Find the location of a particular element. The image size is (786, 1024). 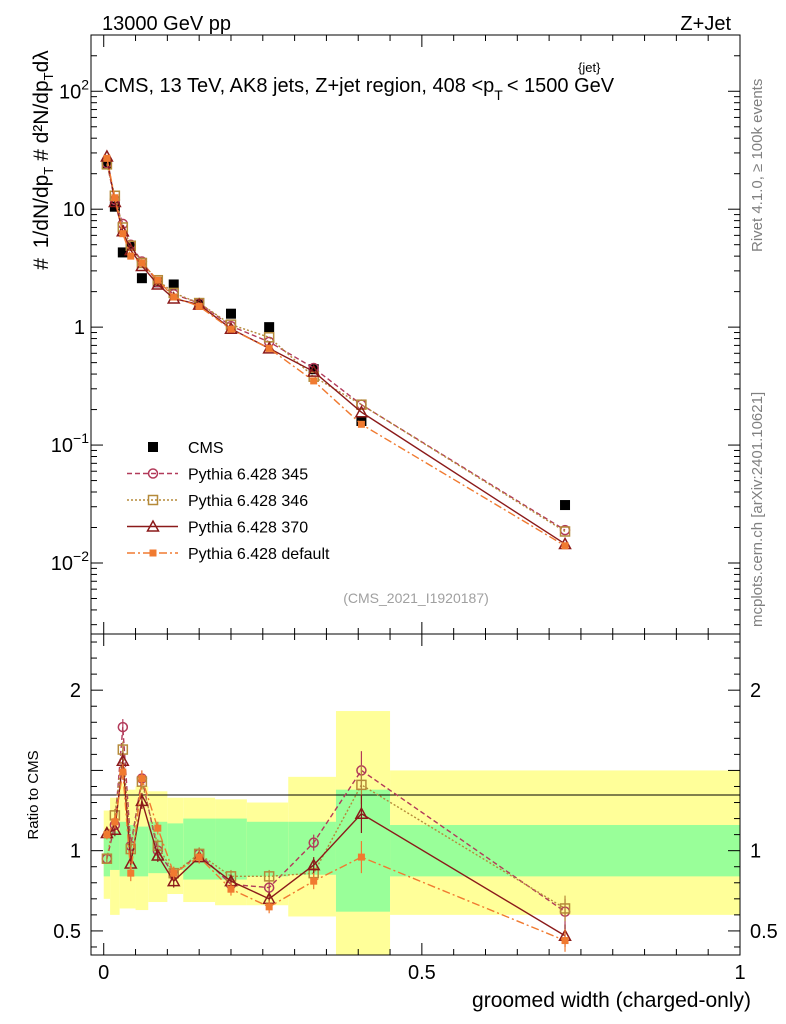

y-tick-label: 10² is located at coordinates (74, 89).